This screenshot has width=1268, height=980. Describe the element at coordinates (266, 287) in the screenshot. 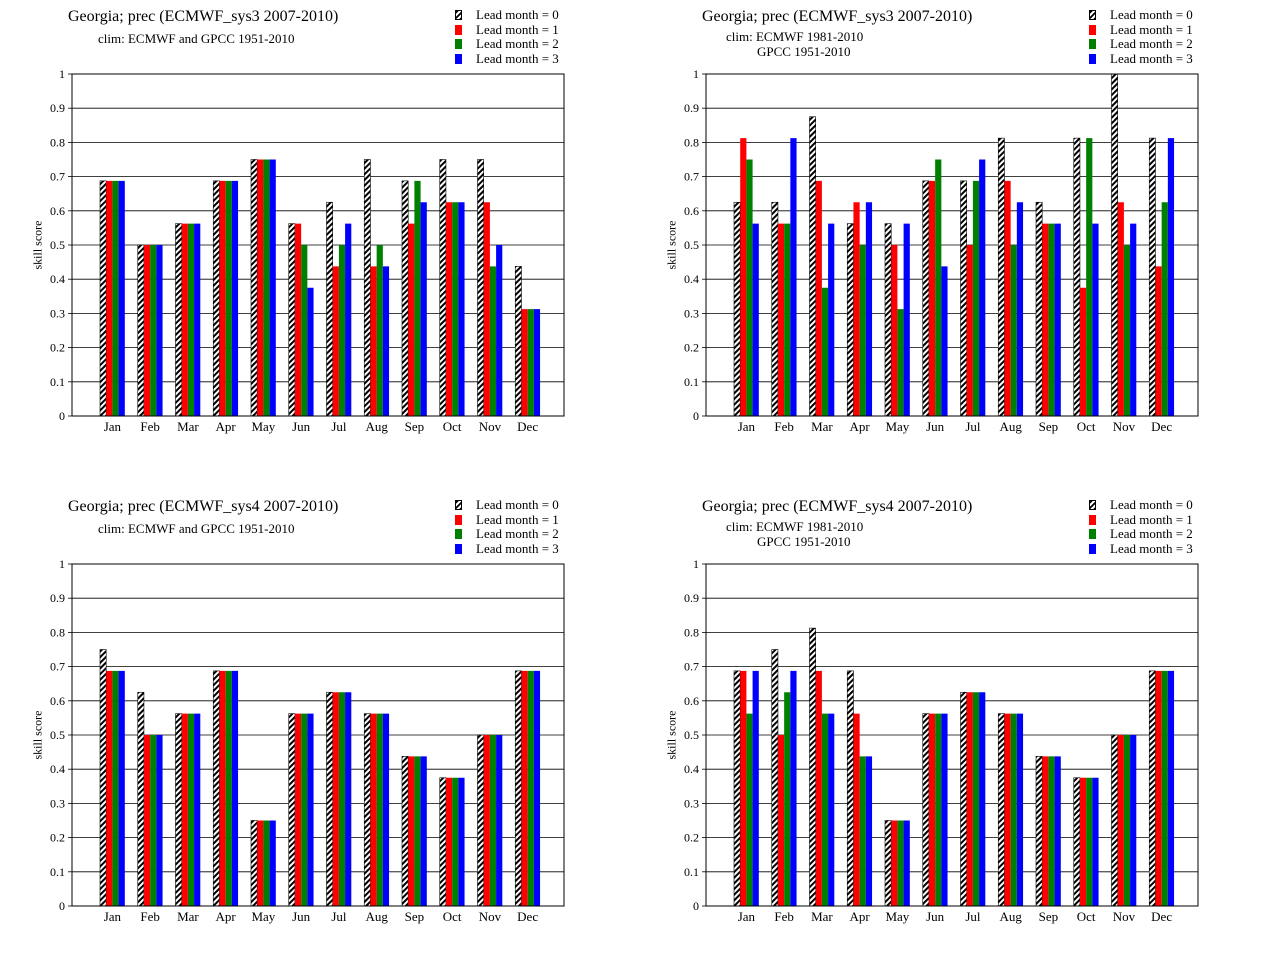

I see `bar-may-lead2` at that location.